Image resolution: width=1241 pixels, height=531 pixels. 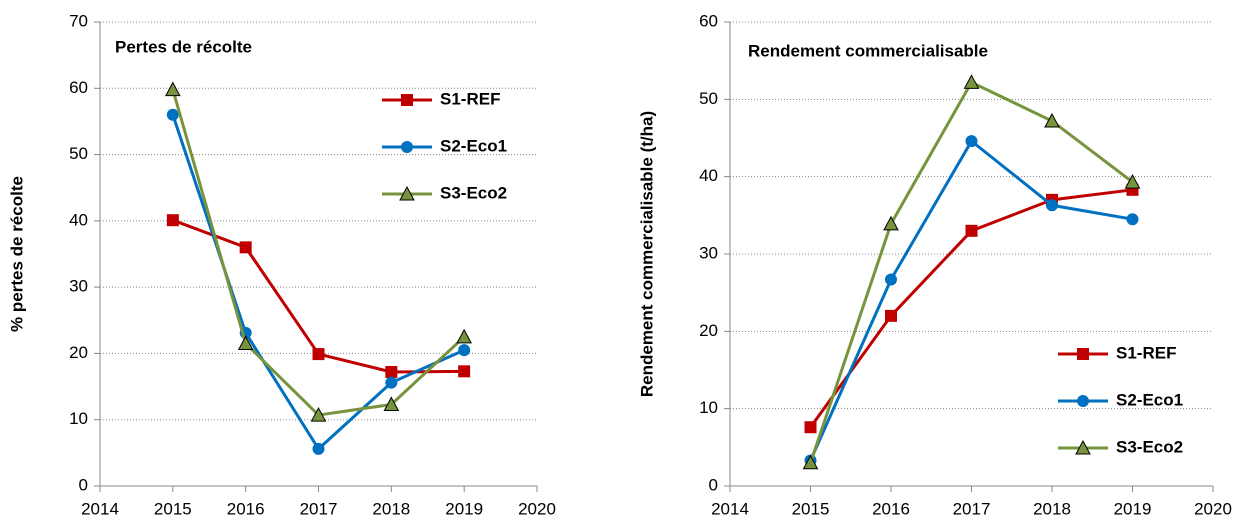 I want to click on y-axis-label: % pertes de récolte, so click(x=16, y=254).